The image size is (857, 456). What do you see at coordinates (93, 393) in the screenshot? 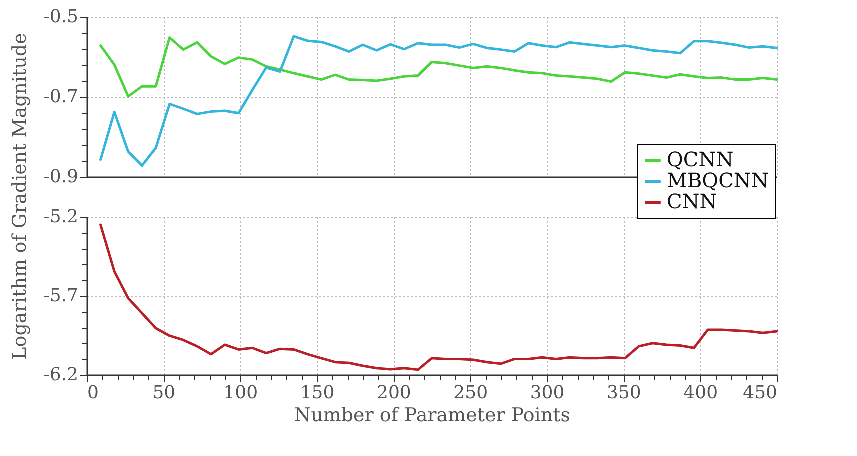
I see `x-tick-label: 0` at bounding box center [93, 393].